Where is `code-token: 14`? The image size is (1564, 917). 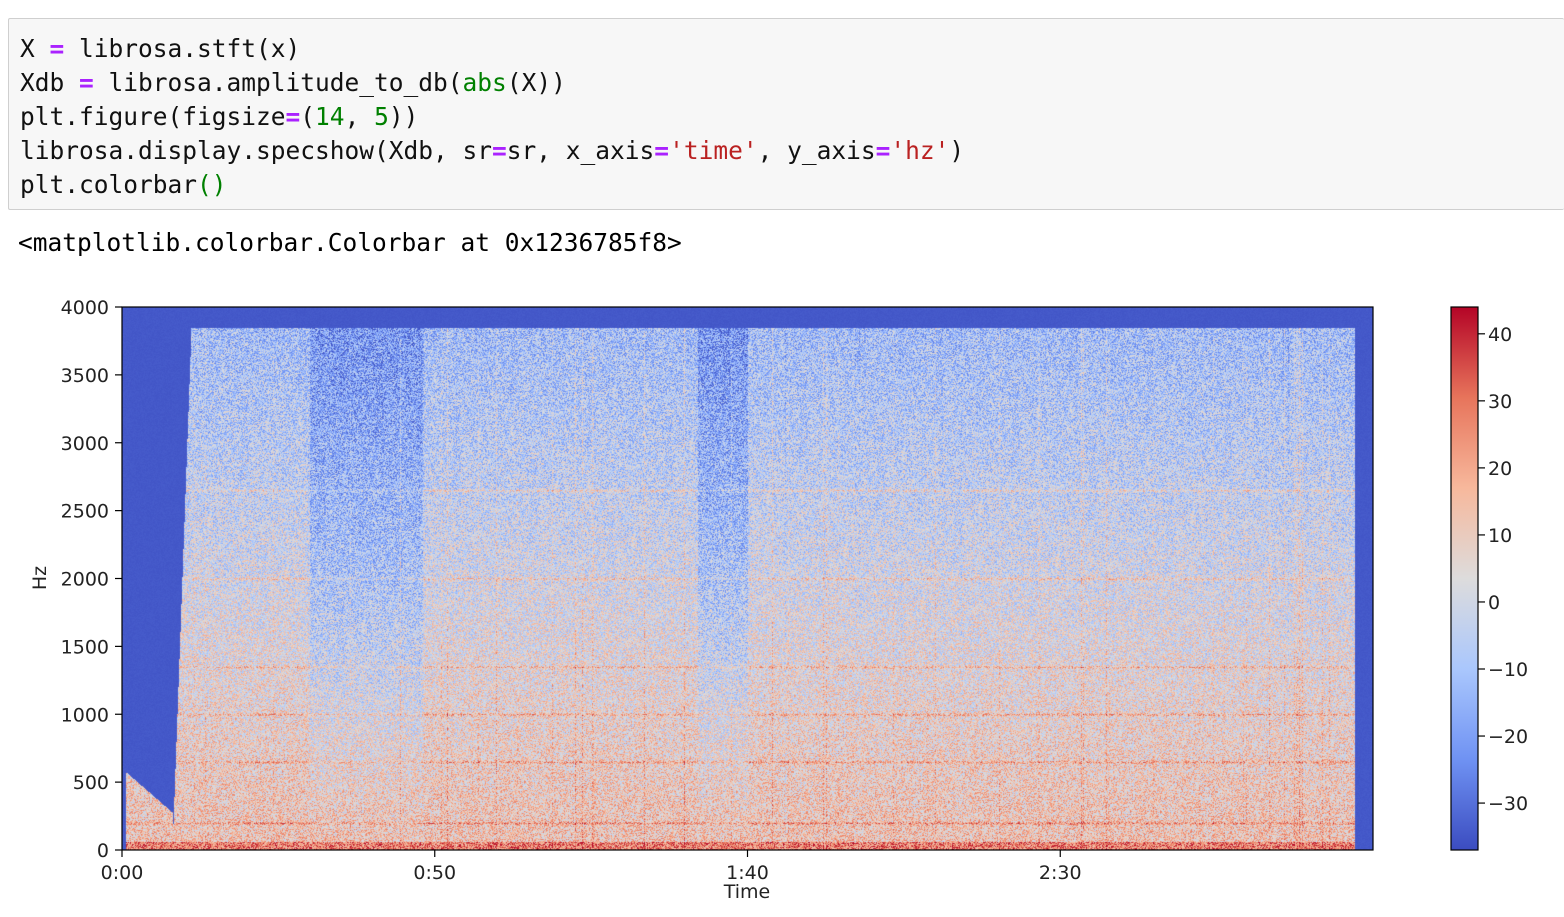
code-token: 14 is located at coordinates (330, 116).